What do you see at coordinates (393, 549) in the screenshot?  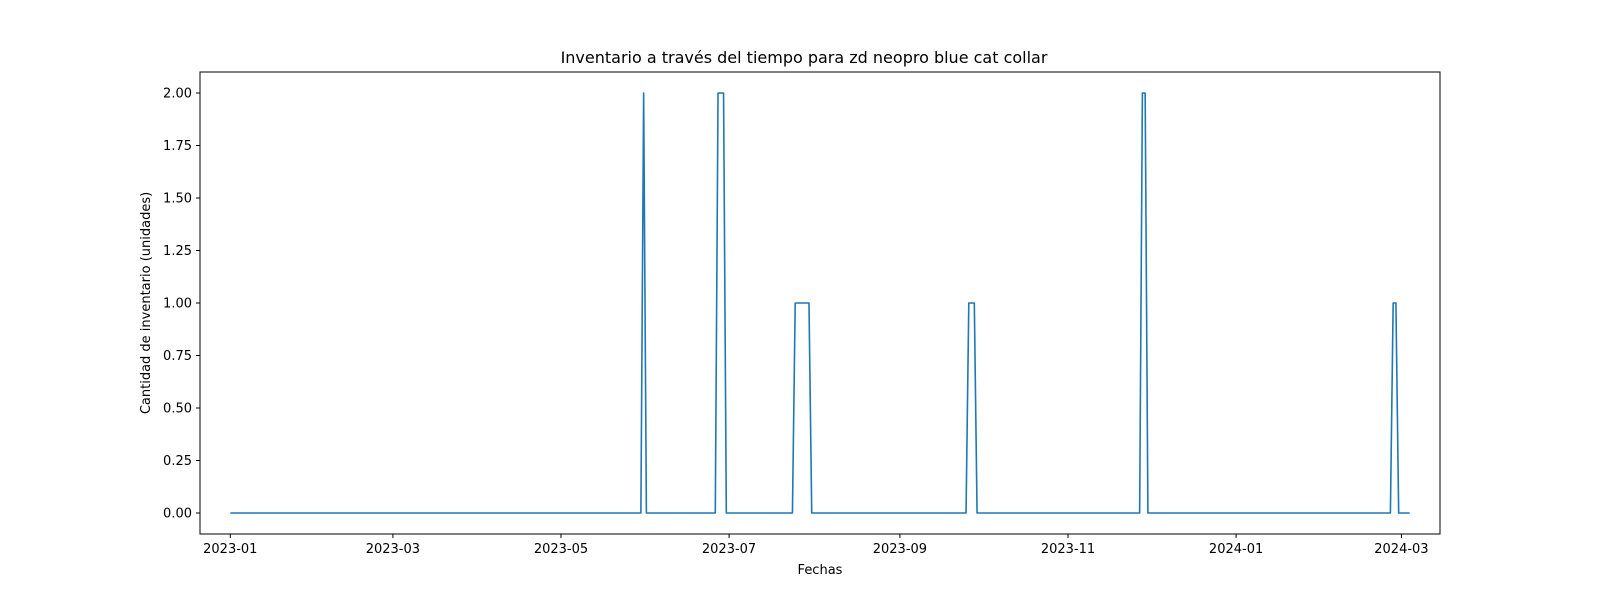 I see `x-tick-label: 2023-03` at bounding box center [393, 549].